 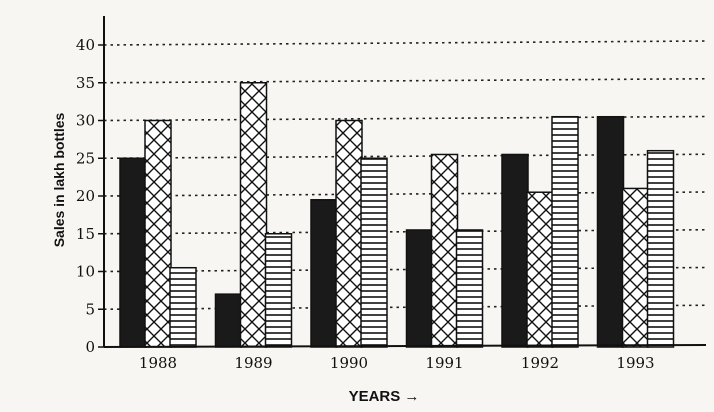 What do you see at coordinates (85, 121) in the screenshot?
I see `y-tick-label: 30` at bounding box center [85, 121].